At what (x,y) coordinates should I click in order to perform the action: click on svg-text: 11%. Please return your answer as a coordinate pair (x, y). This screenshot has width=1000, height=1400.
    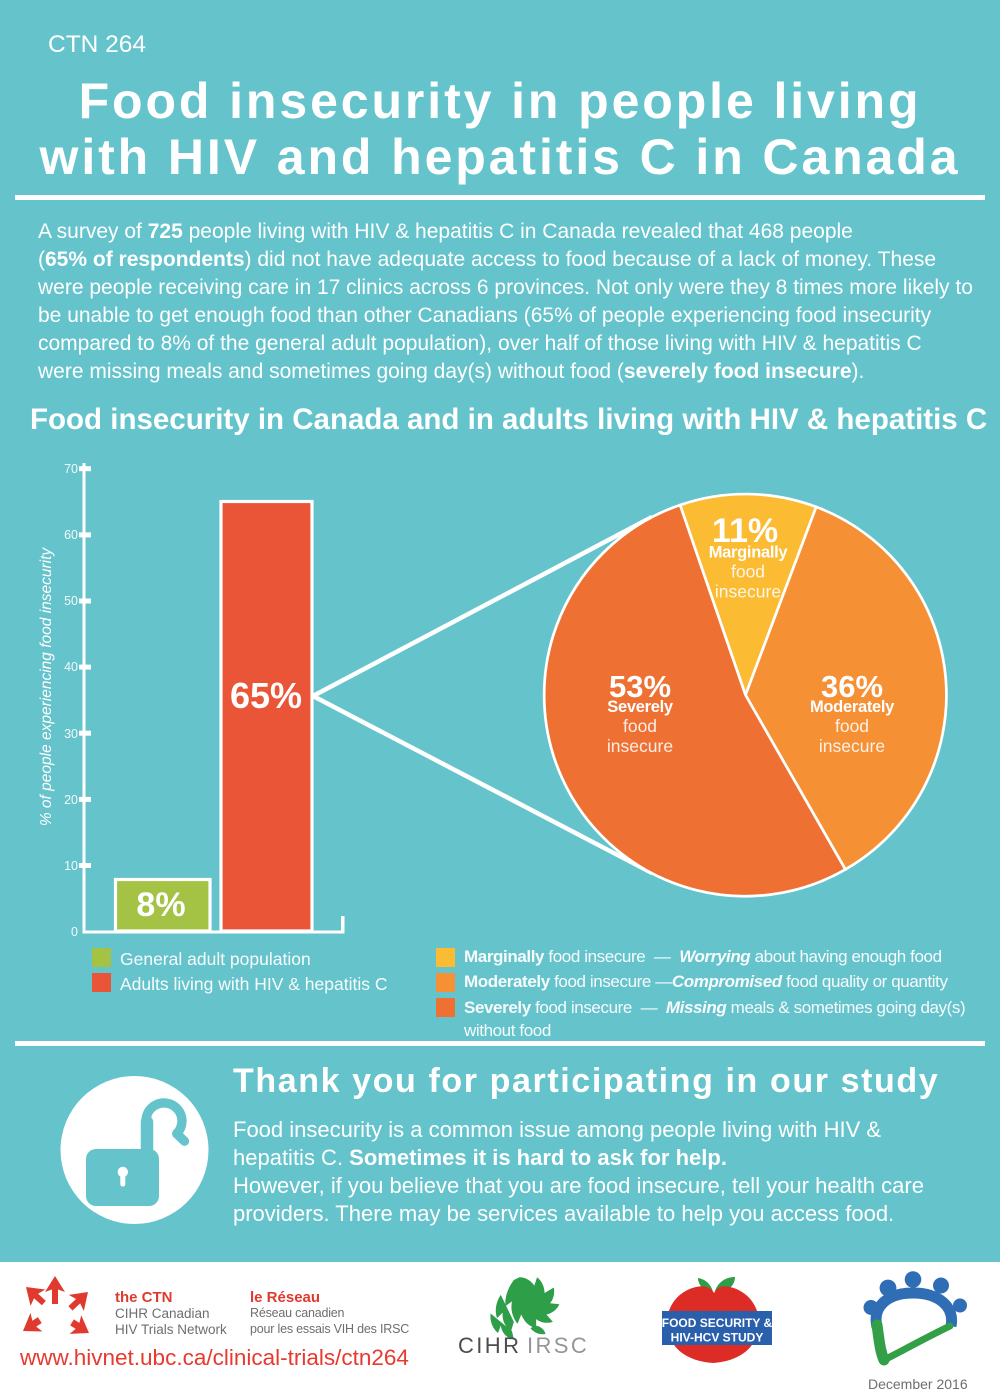
    Looking at the image, I should click on (745, 531).